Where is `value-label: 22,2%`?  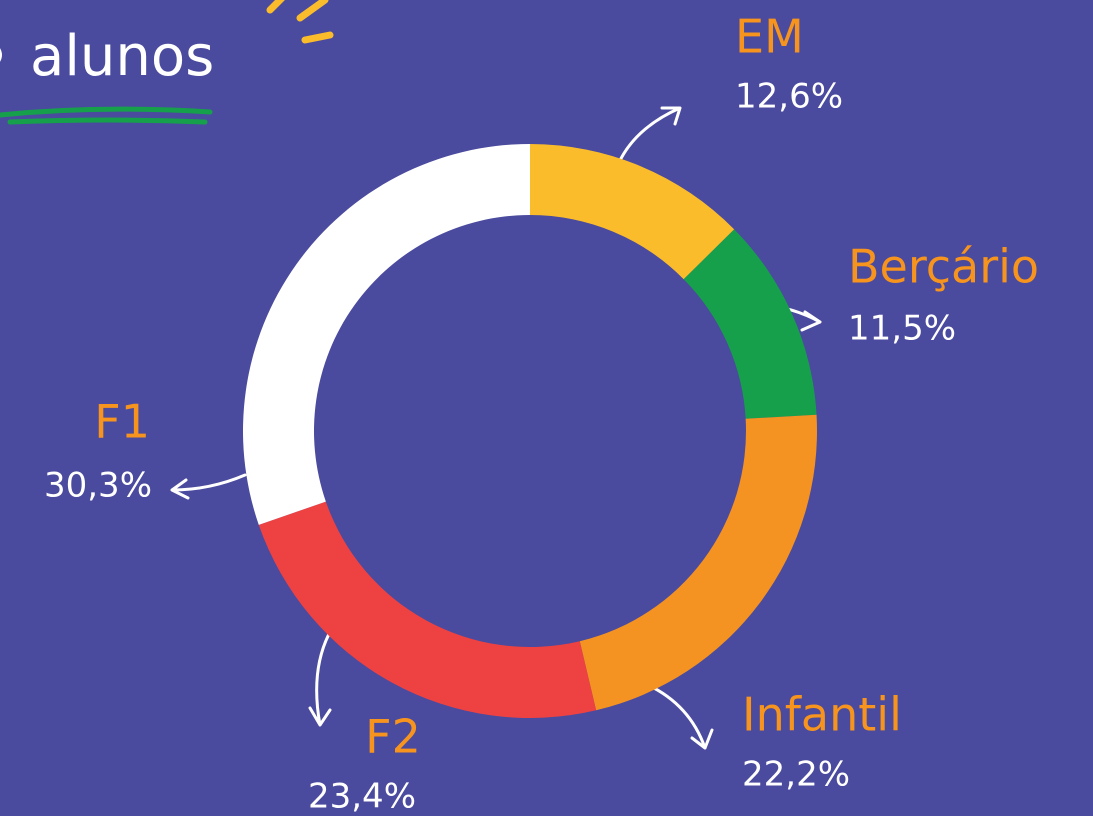 value-label: 22,2% is located at coordinates (796, 775).